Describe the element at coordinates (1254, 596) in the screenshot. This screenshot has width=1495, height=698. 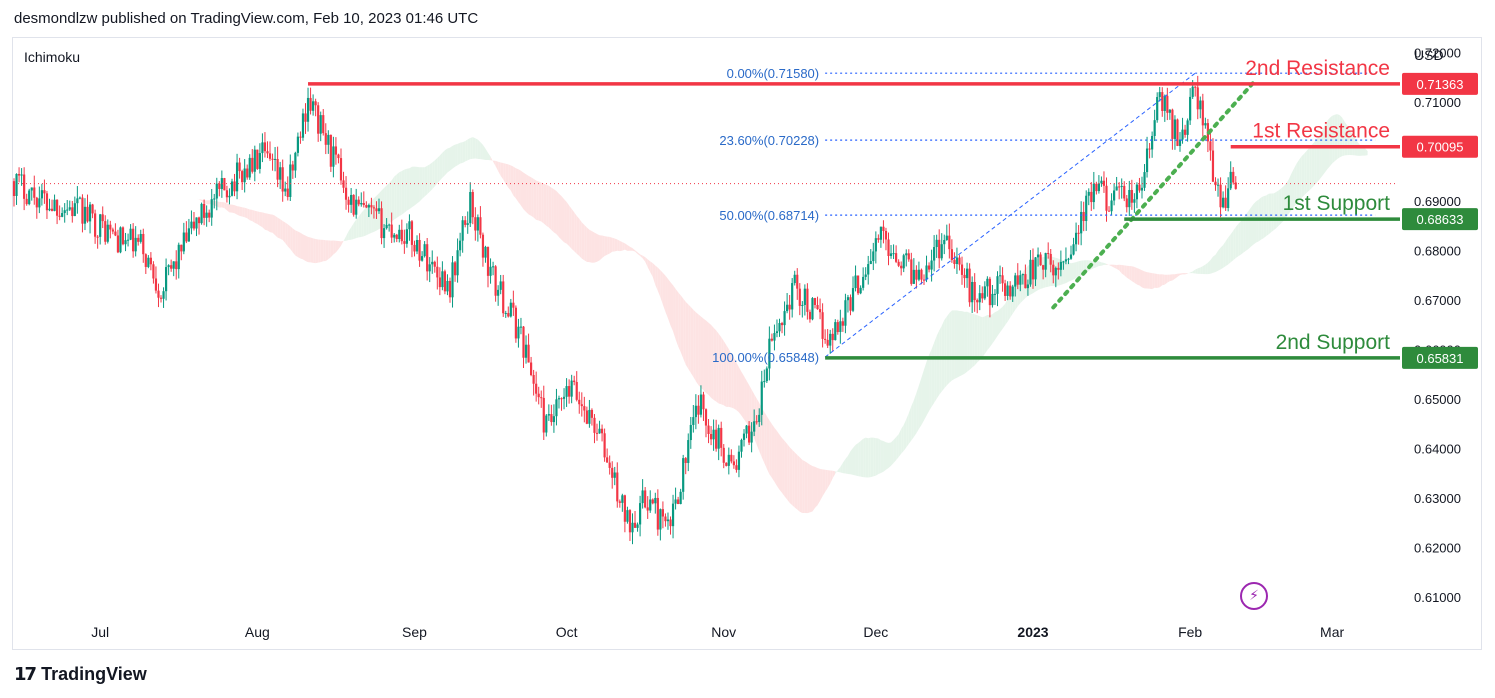
I see `lightning-icon: ⚡` at that location.